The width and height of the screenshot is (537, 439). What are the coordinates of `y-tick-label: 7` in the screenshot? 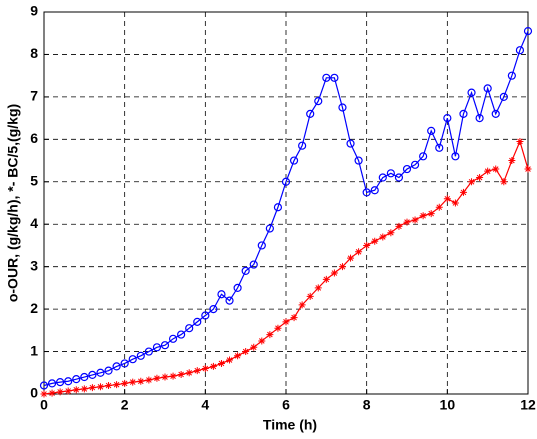 It's located at (34, 96).